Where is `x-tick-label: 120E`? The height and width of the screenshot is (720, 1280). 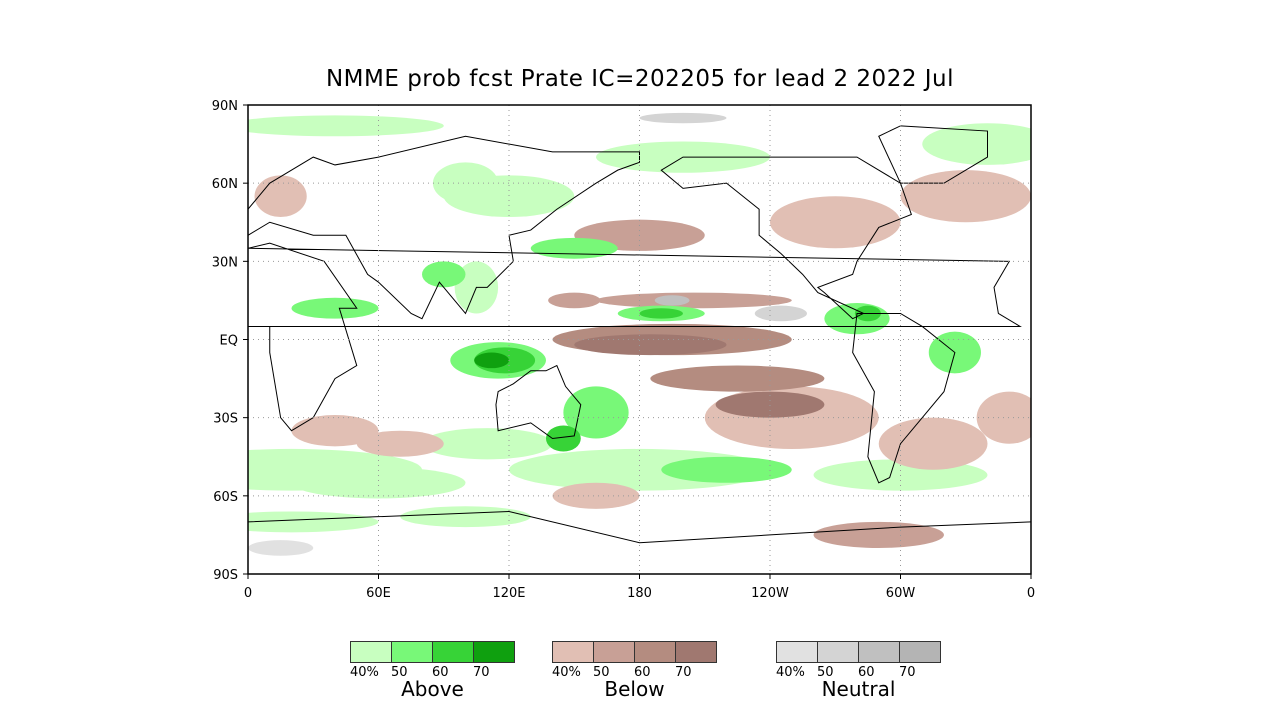
x-tick-label: 120E is located at coordinates (508, 593).